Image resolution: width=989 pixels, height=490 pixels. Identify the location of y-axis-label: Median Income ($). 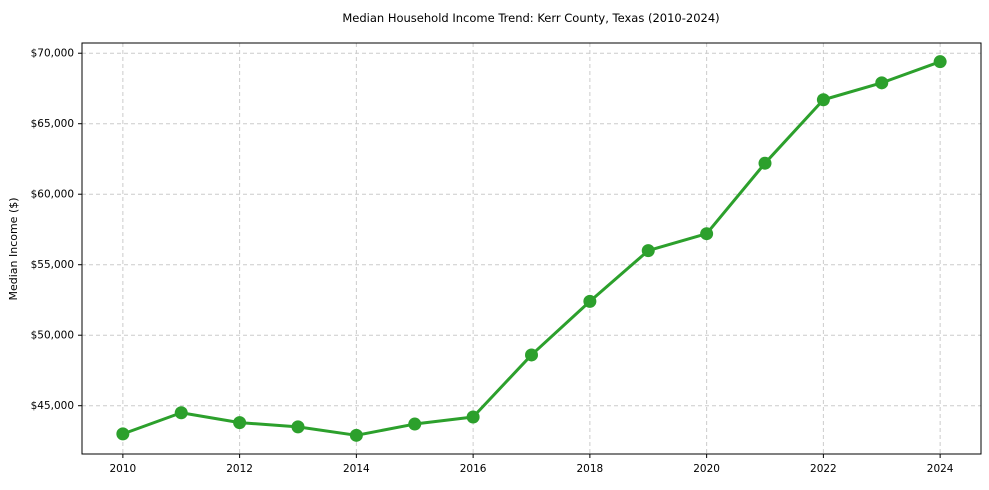
(13, 248).